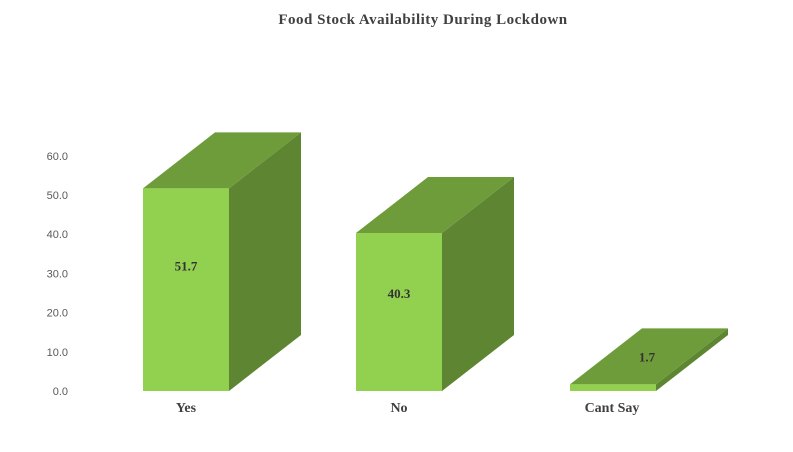 The height and width of the screenshot is (452, 793). I want to click on y-tick-label: 0.0, so click(60, 392).